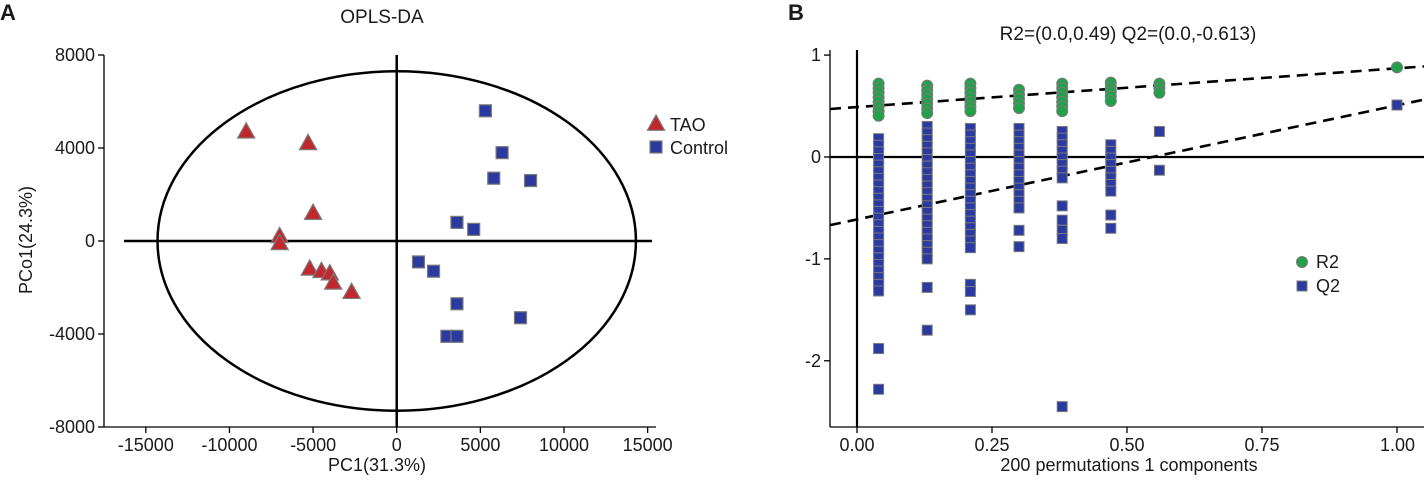 This screenshot has width=1424, height=485. I want to click on panel-b-x-tick-label: 1.00, so click(1397, 445).